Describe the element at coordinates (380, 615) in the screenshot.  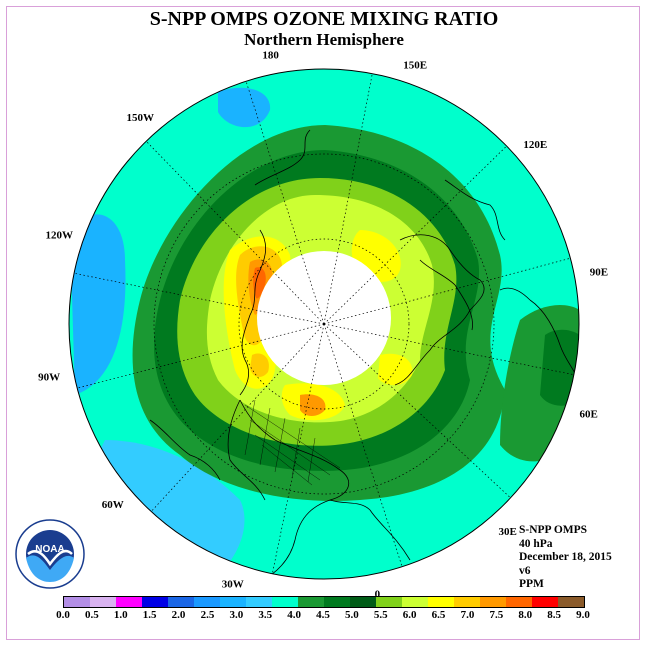
I see `colorbar-tick-label: 5.5` at that location.